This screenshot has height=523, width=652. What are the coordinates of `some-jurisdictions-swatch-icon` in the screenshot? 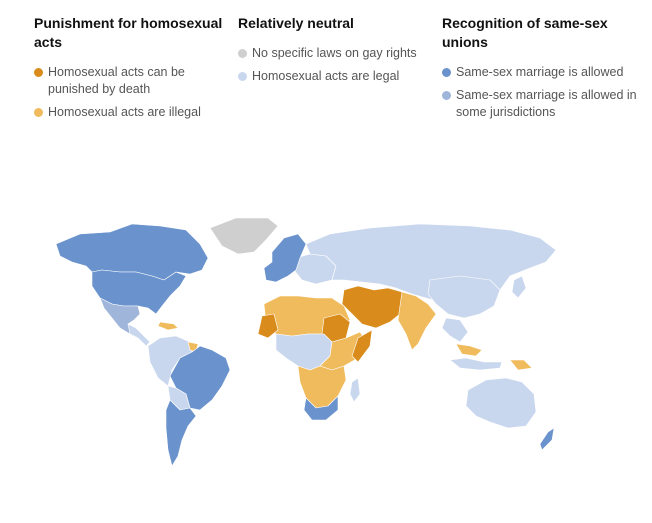 It's located at (446, 95).